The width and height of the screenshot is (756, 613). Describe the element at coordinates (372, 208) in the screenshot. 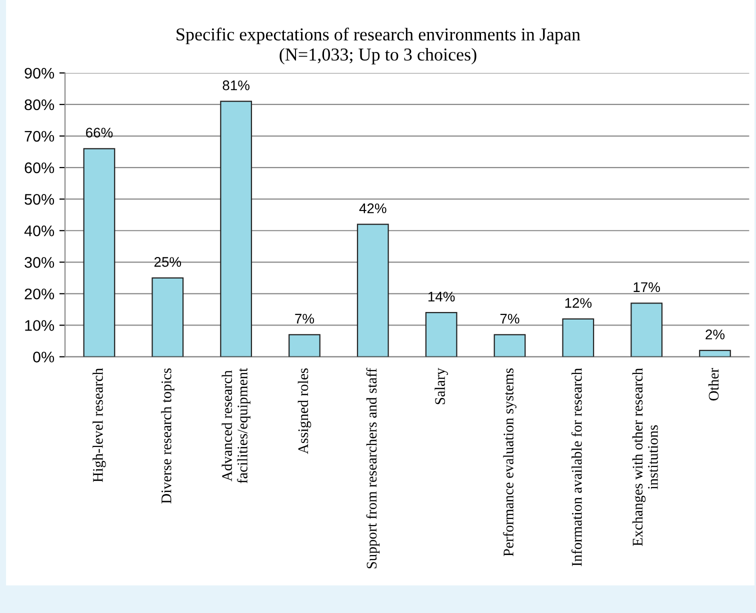

I see `data-label: 42%` at that location.